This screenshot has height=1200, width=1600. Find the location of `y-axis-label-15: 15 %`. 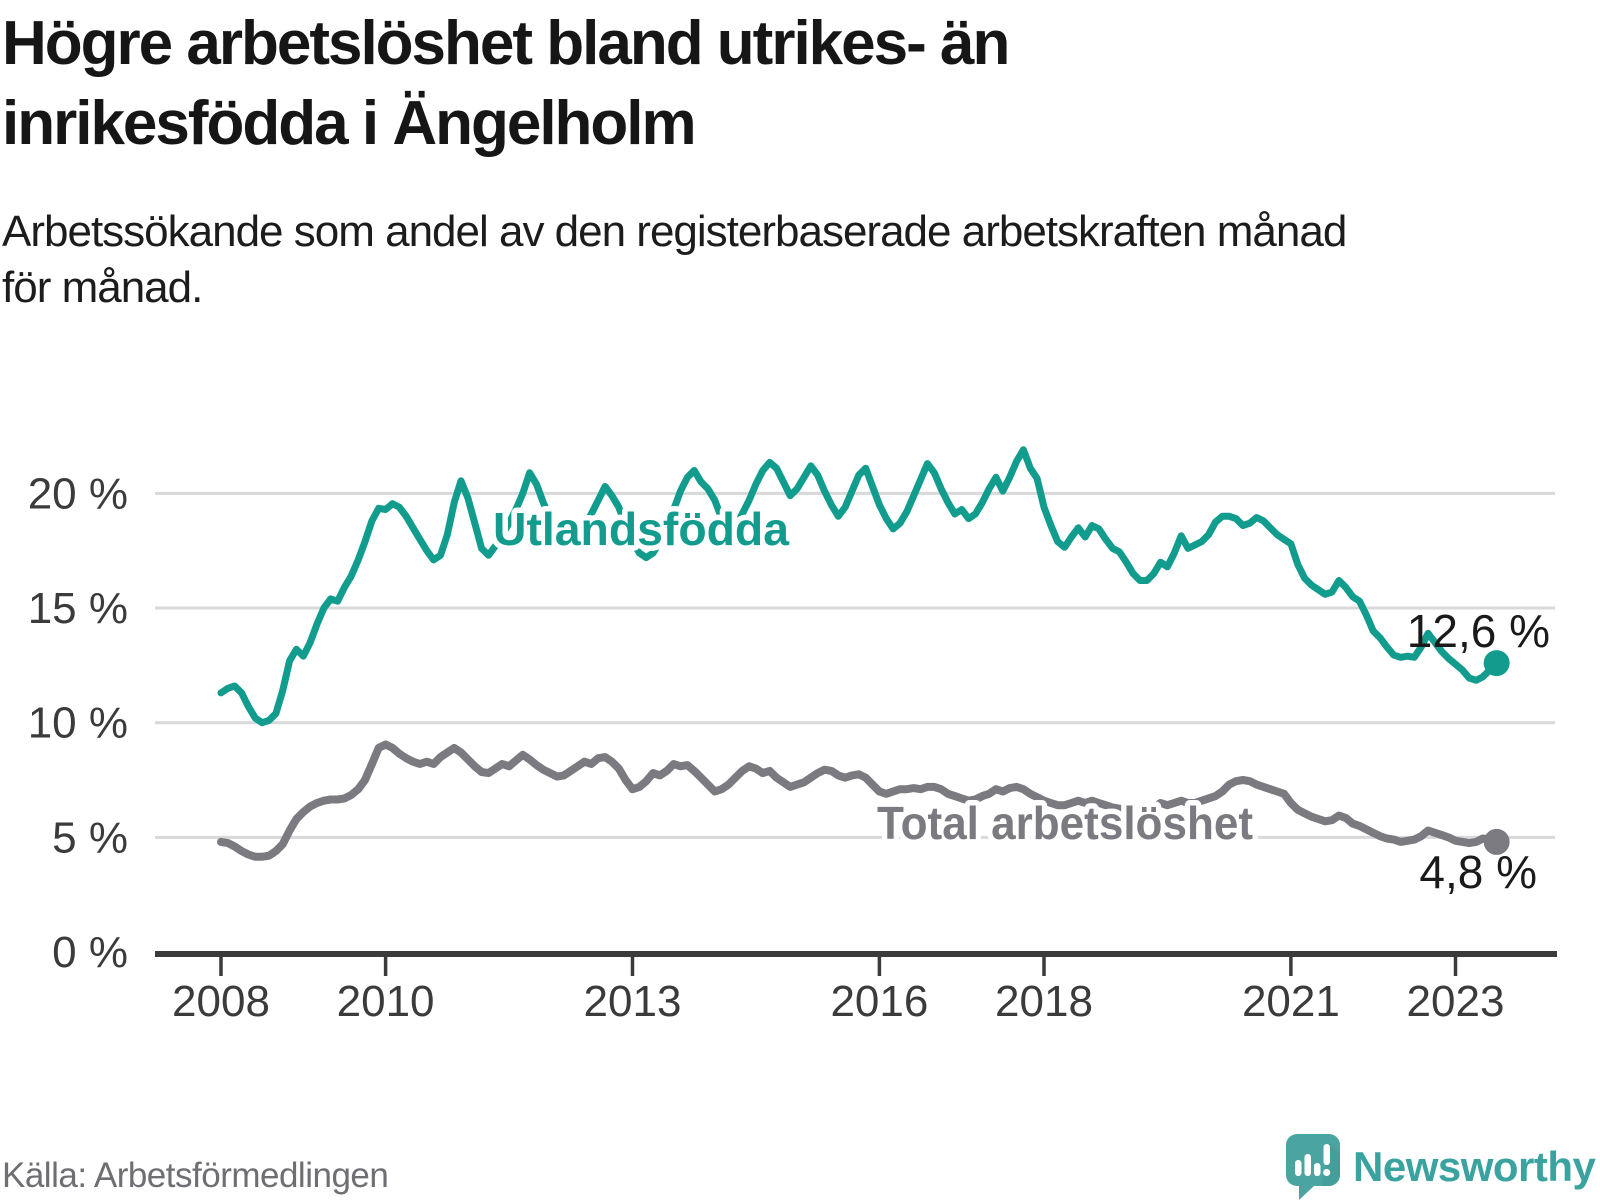

y-axis-label-15: 15 % is located at coordinates (78, 608).